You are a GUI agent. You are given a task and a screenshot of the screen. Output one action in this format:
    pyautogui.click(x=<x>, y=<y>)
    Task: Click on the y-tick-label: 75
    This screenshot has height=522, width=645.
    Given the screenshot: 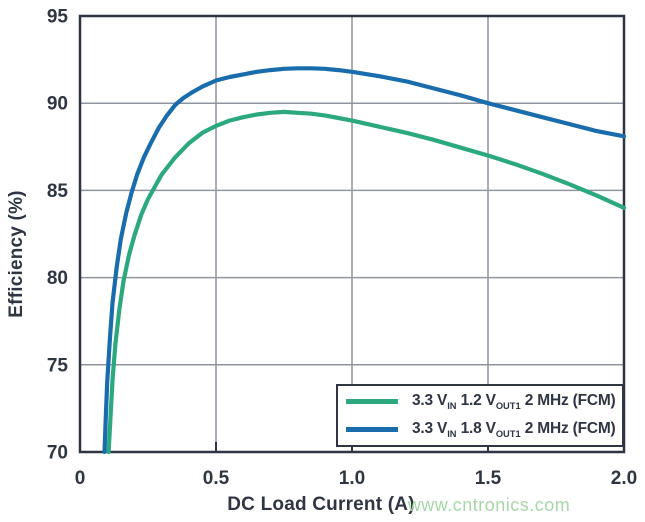 What is the action you would take?
    pyautogui.click(x=58, y=365)
    